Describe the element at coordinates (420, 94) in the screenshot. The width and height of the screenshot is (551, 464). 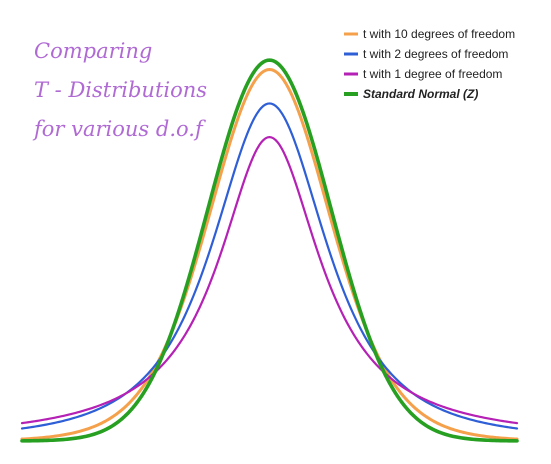
I see `legend-label-normal: Standard Normal (Z)` at that location.